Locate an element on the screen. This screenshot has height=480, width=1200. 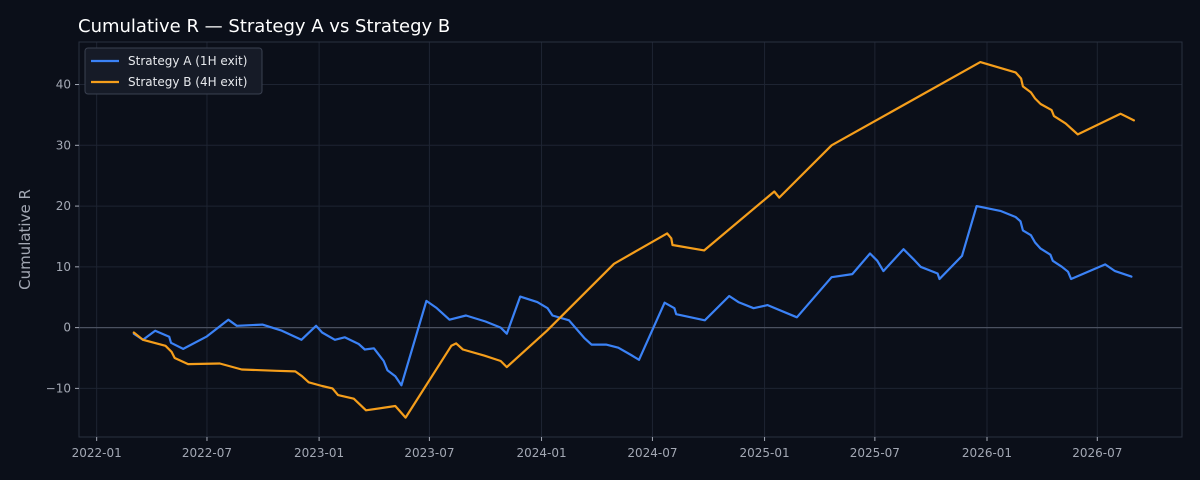
y-tick-label: 10 is located at coordinates (63, 267).